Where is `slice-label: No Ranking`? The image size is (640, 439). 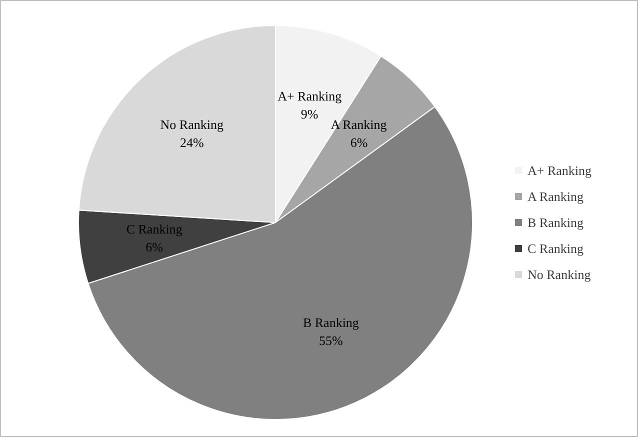
slice-label: No Ranking is located at coordinates (192, 124).